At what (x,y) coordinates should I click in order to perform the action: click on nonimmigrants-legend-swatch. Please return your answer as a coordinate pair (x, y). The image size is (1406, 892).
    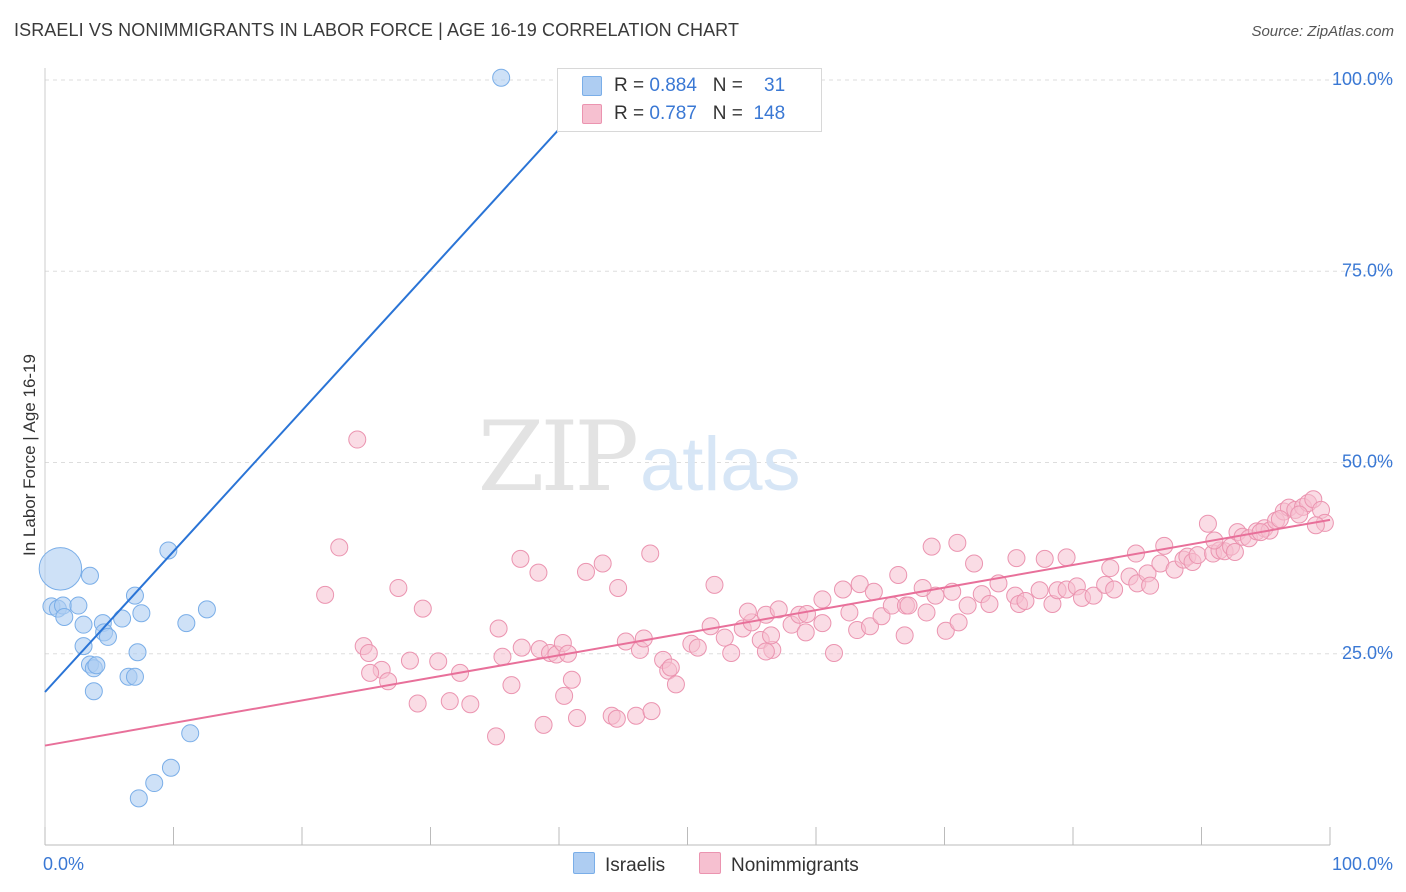
    Looking at the image, I should click on (710, 863).